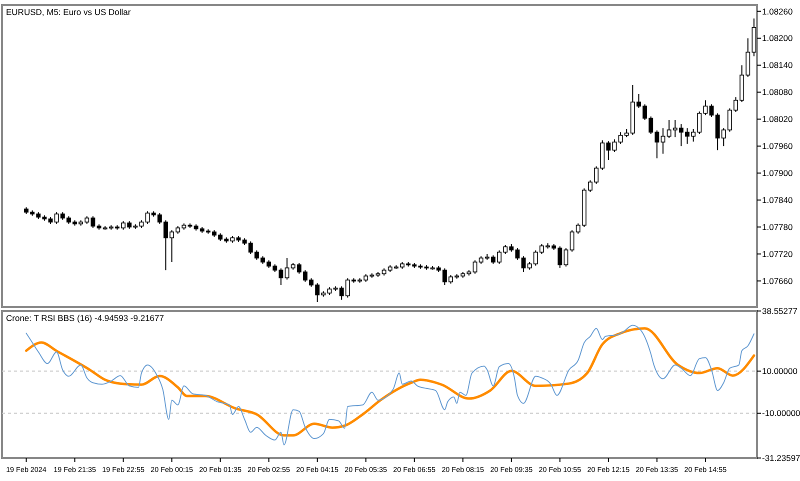  I want to click on chart-title: EURUSD, M5: Euro vs US Dollar, so click(68, 12).